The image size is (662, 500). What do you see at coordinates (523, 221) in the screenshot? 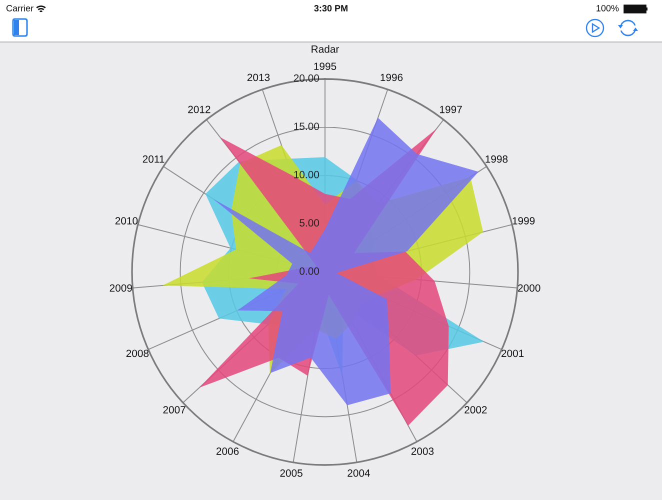
I see `spoke-label: 1999` at bounding box center [523, 221].